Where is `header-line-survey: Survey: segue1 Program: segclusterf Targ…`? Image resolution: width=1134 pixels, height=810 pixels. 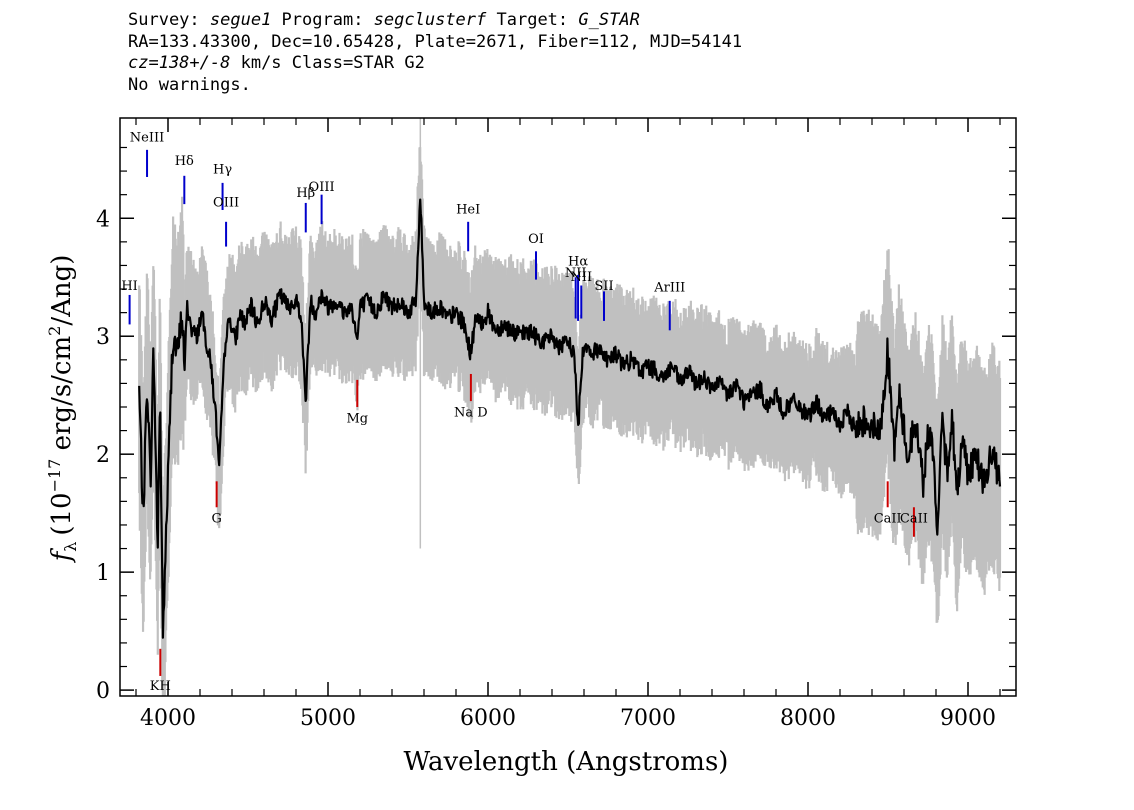
header-line-survey: Survey: segue1 Program: segclusterf Targ… is located at coordinates (578, 21).